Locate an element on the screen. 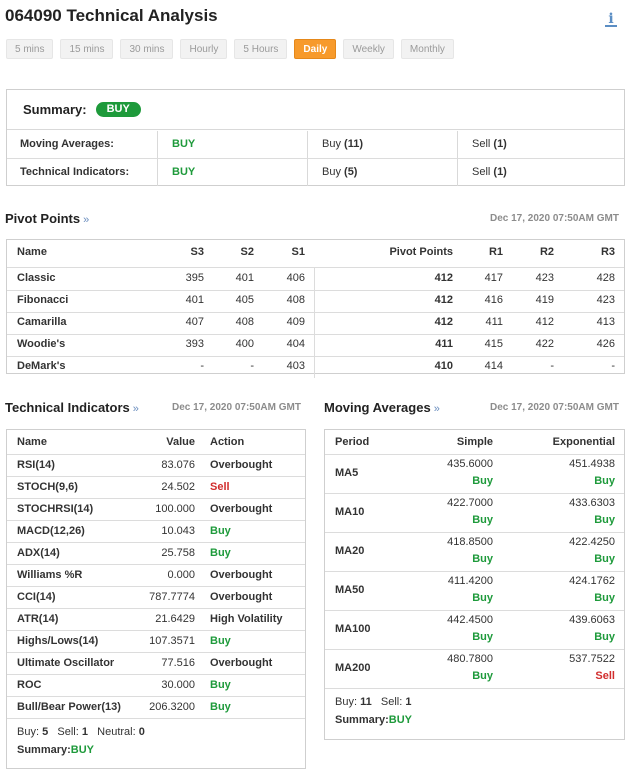  moving-averages-timestamp: Dec 17, 2020 07:50AM GMT is located at coordinates (554, 407).